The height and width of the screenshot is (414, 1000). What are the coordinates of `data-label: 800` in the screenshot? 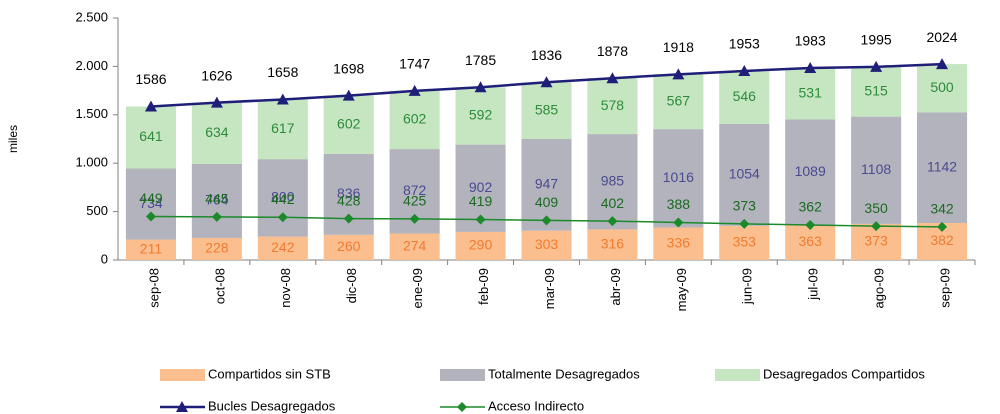 It's located at (283, 197).